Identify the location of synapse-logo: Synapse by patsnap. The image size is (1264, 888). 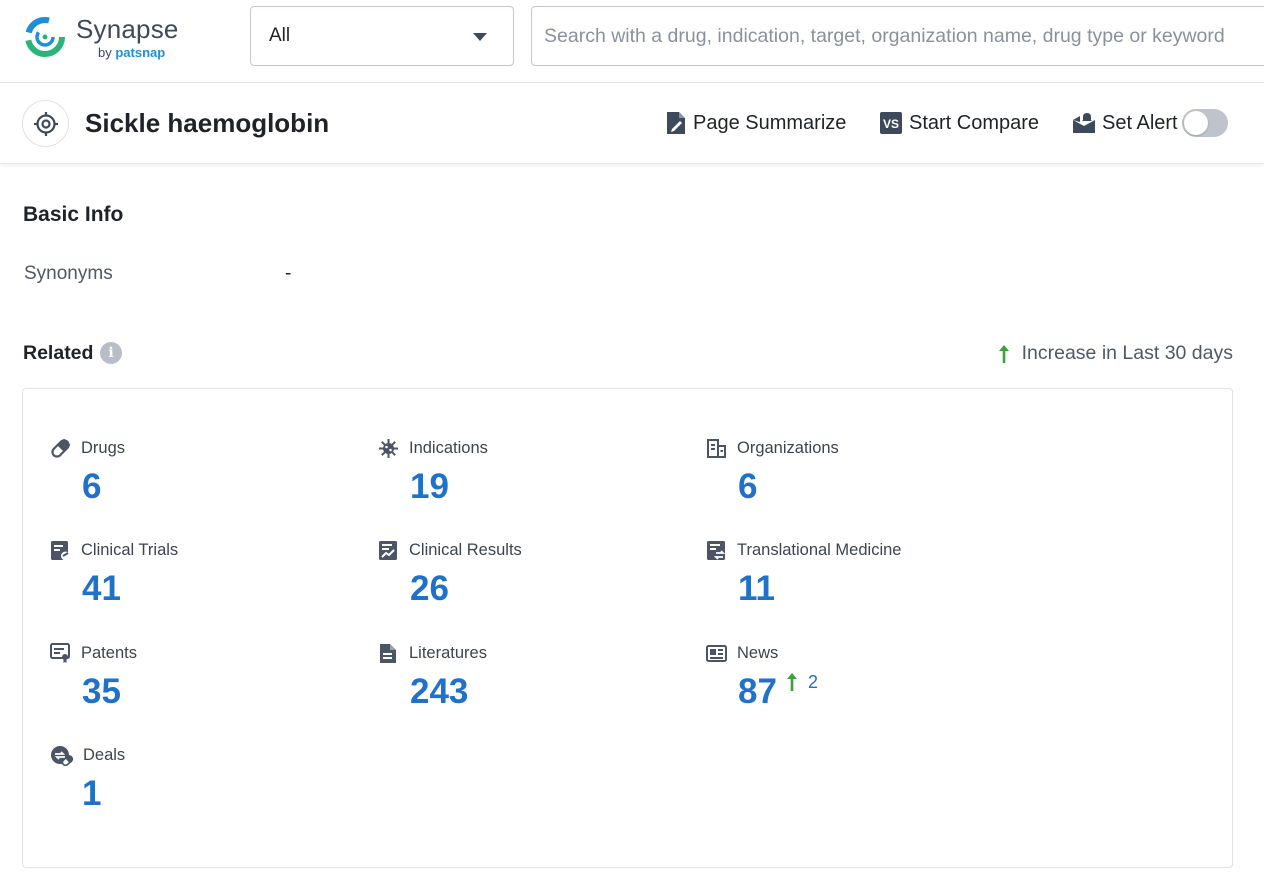
(100, 37).